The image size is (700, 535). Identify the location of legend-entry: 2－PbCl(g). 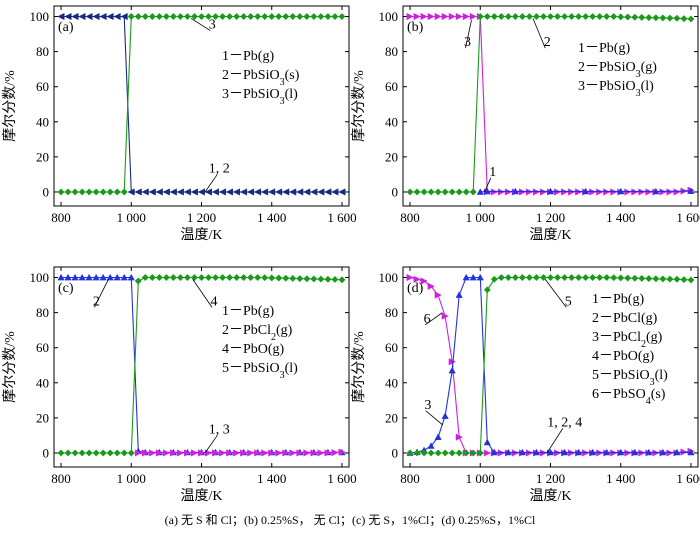
(625, 318).